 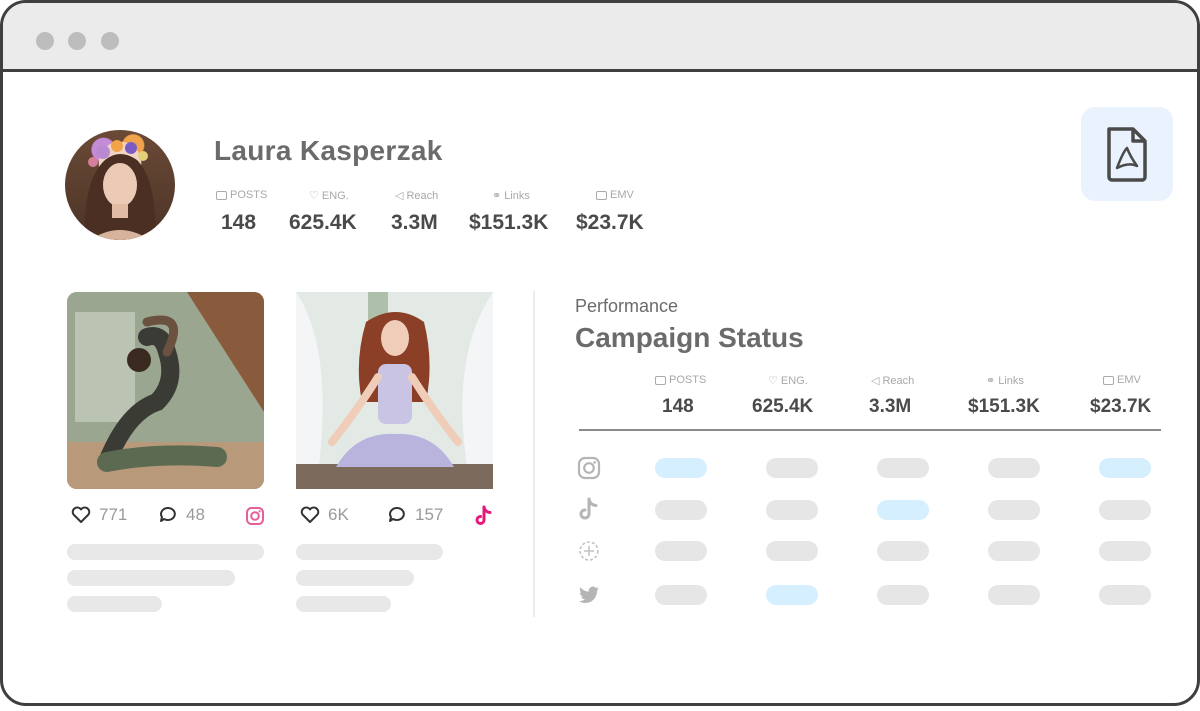 I want to click on campaign-status-title: Campaign Status, so click(x=689, y=337).